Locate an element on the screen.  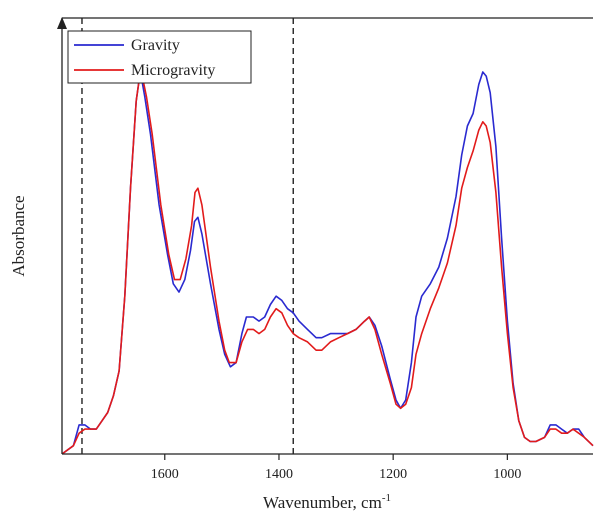
legend: Gravity Microgravity is located at coordinates (159, 57).